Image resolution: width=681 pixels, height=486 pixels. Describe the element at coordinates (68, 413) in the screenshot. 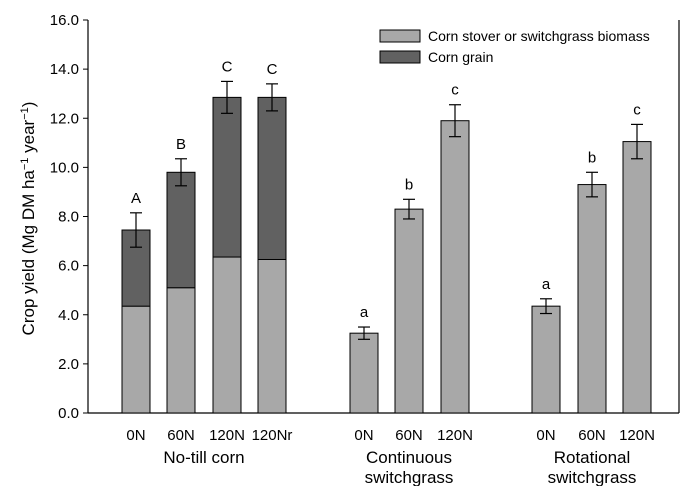

I see `y-tick-label: 0.0` at that location.